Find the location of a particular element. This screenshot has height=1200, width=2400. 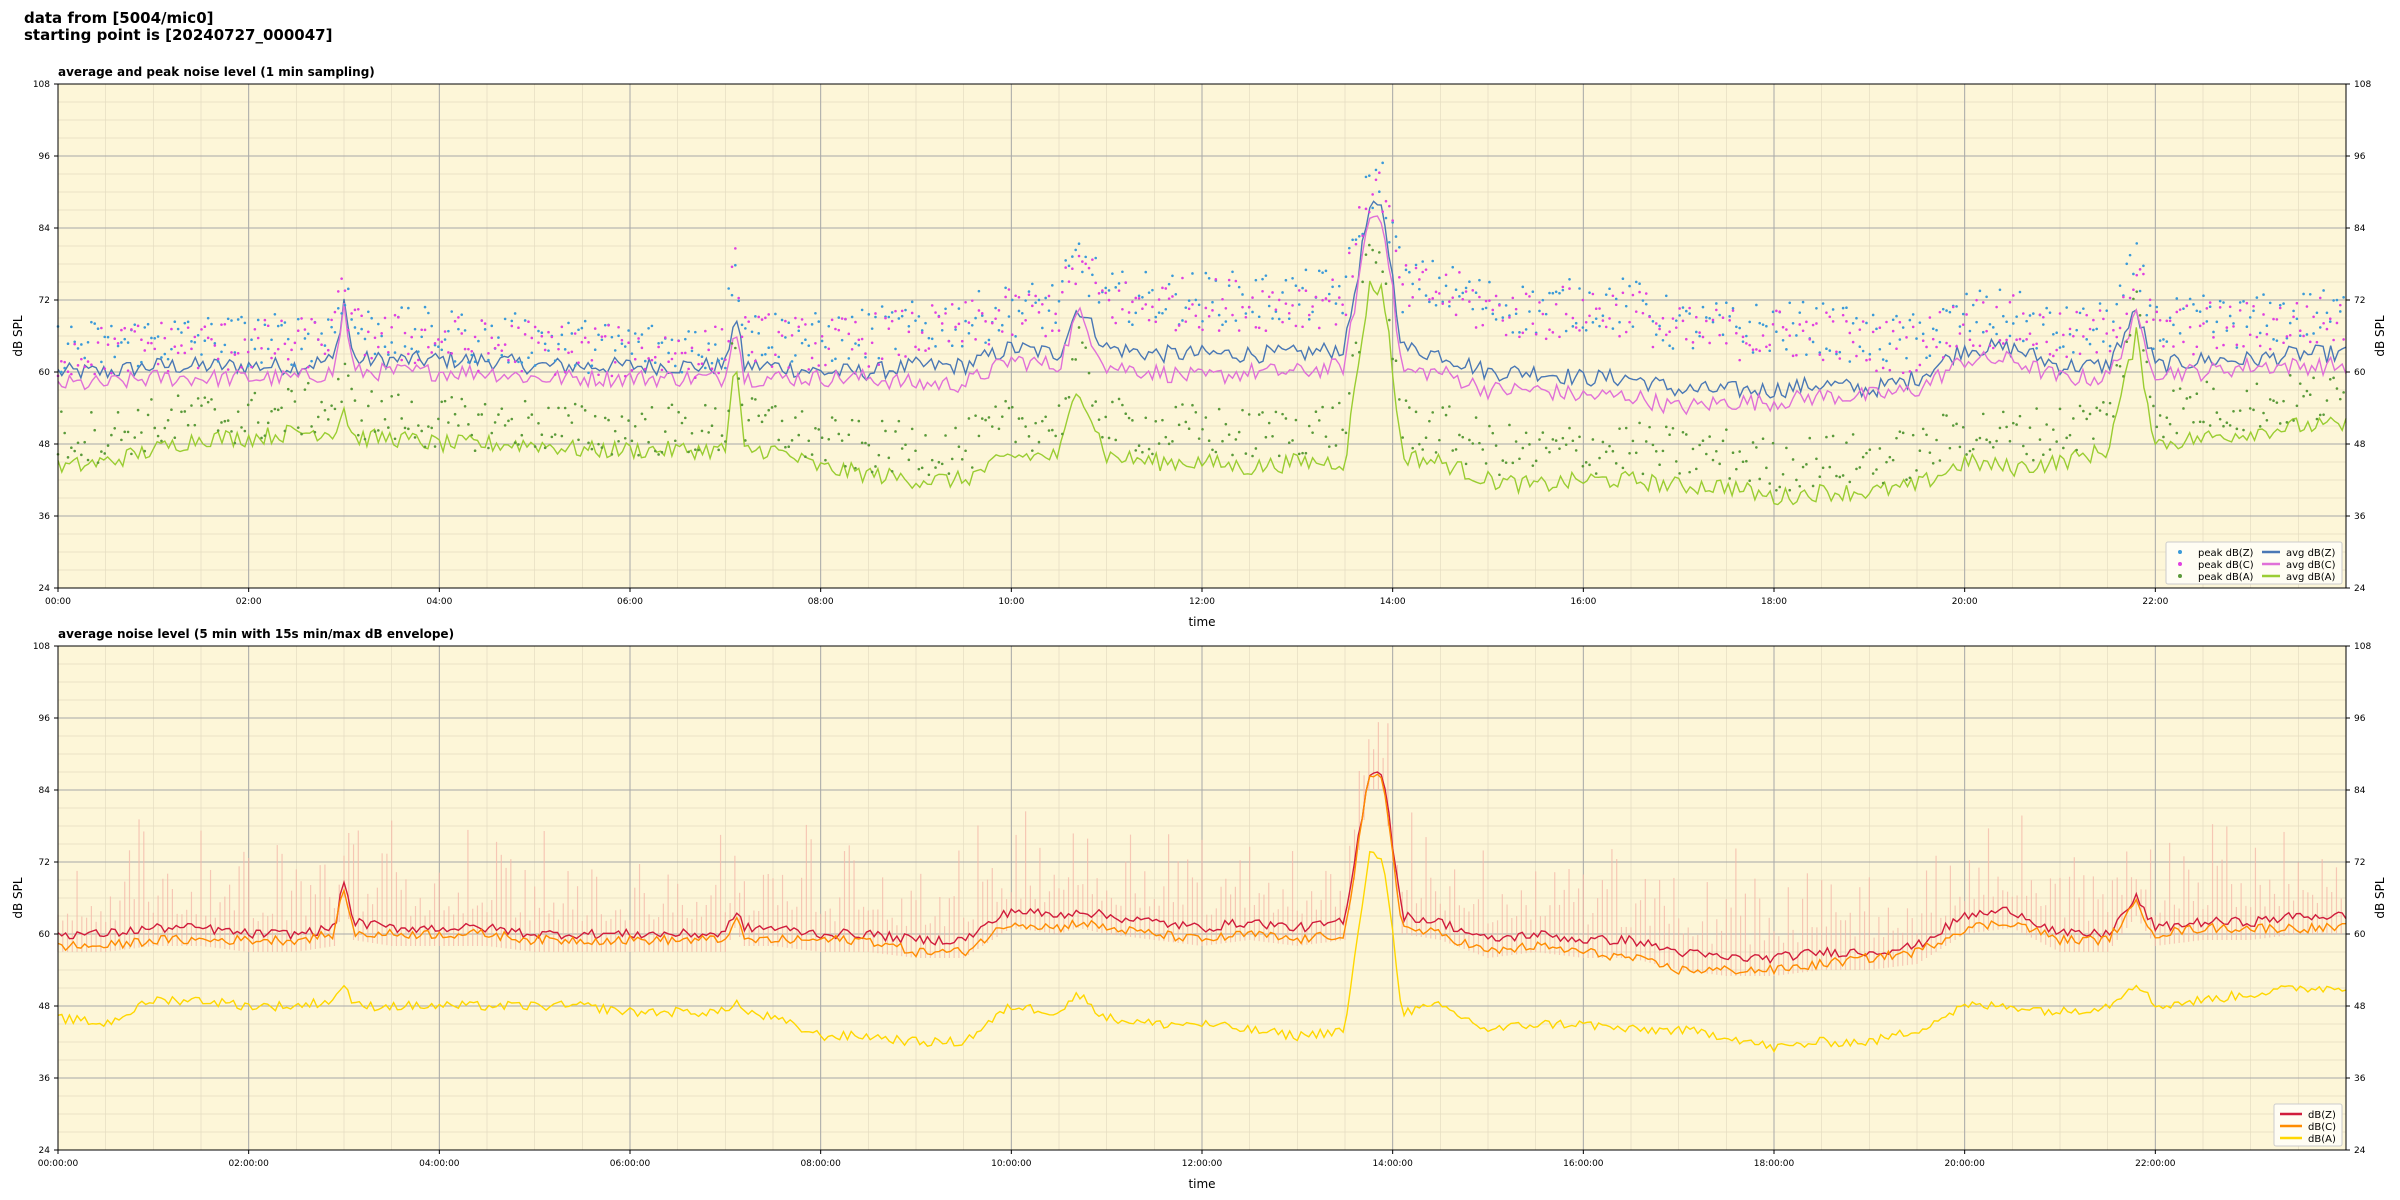

x-tick-label: 18:00:00 is located at coordinates (1774, 1164).